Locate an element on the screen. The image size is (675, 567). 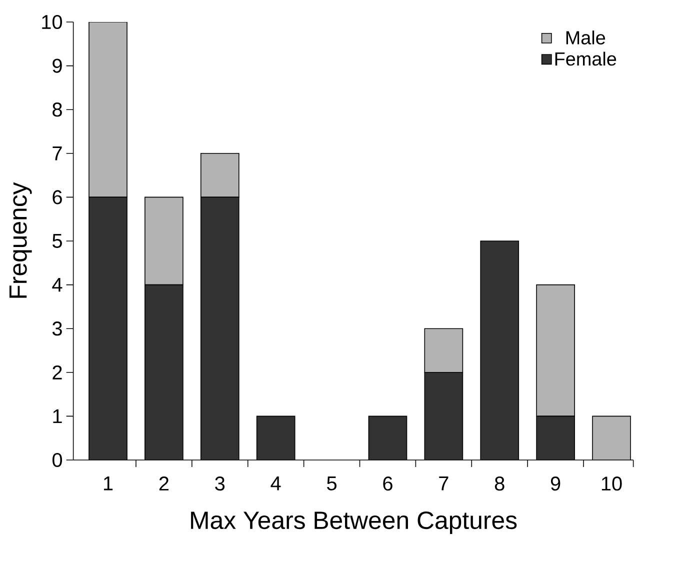
x-tick-label: 3 is located at coordinates (220, 483).